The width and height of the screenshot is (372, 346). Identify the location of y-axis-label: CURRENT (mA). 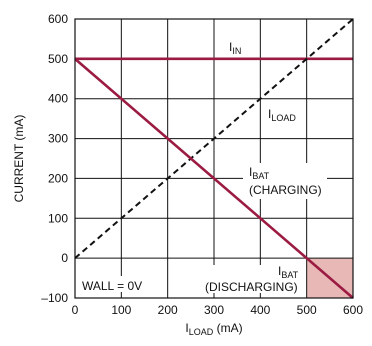
(19, 159).